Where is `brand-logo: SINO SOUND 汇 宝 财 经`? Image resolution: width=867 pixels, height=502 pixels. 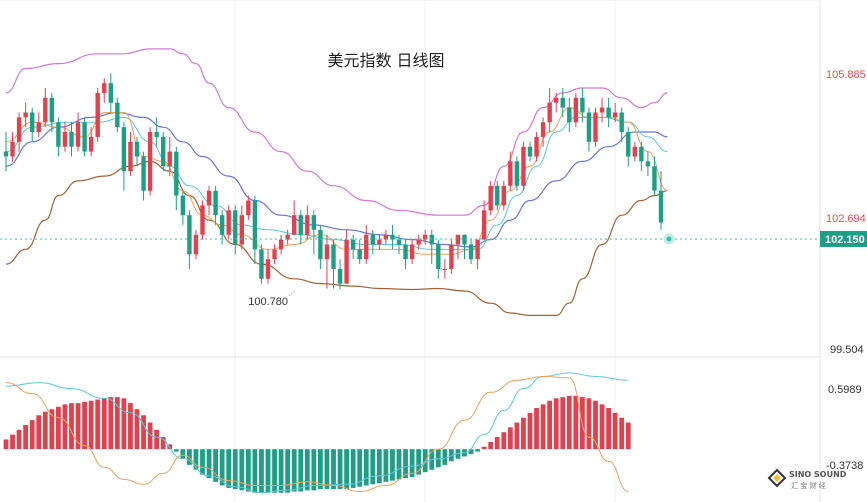
brand-logo: SINO SOUND 汇 宝 财 经 is located at coordinates (807, 479).